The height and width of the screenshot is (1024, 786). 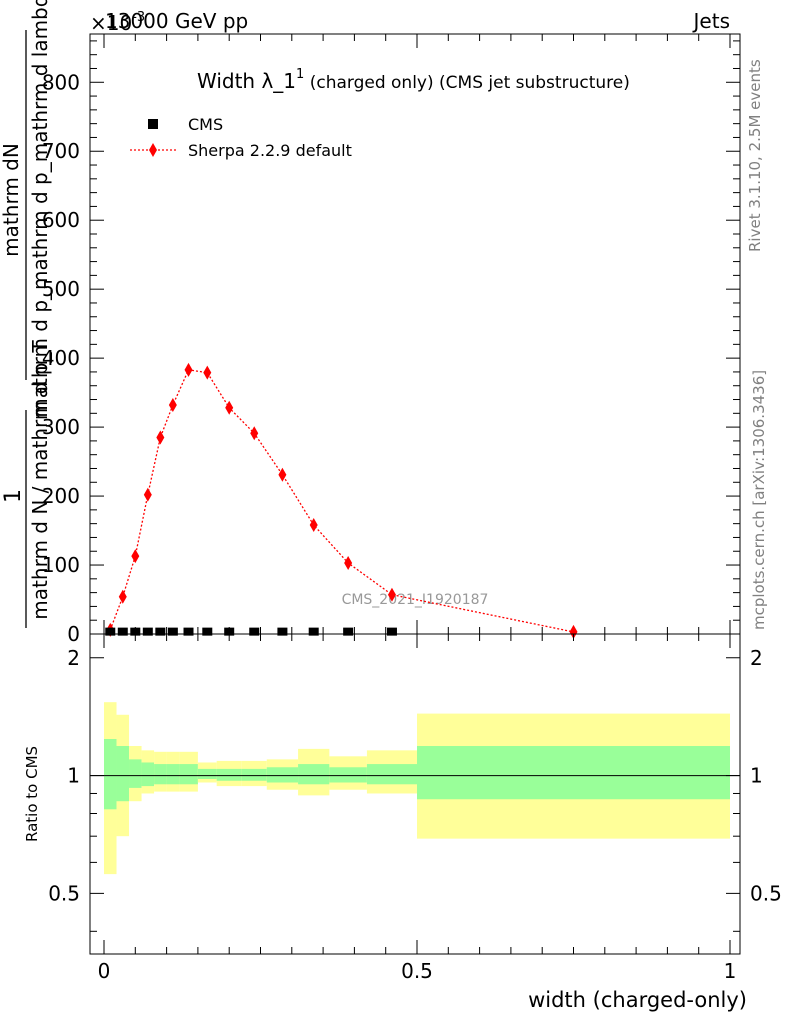 What do you see at coordinates (117, 22) in the screenshot?
I see `exponent-label: ×10⁻³` at bounding box center [117, 22].